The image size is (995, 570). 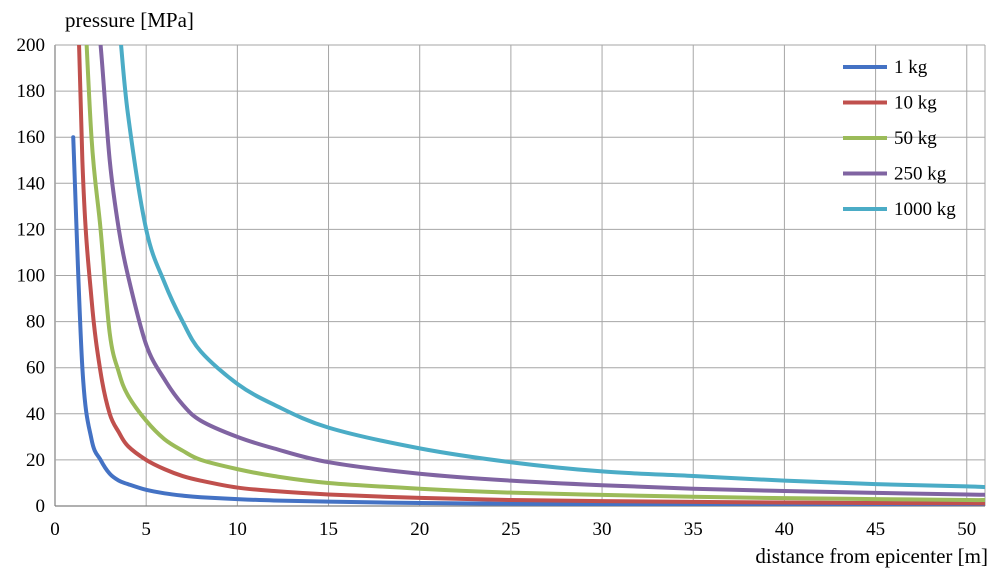 What do you see at coordinates (237, 529) in the screenshot?
I see `x-tick-label: 10` at bounding box center [237, 529].